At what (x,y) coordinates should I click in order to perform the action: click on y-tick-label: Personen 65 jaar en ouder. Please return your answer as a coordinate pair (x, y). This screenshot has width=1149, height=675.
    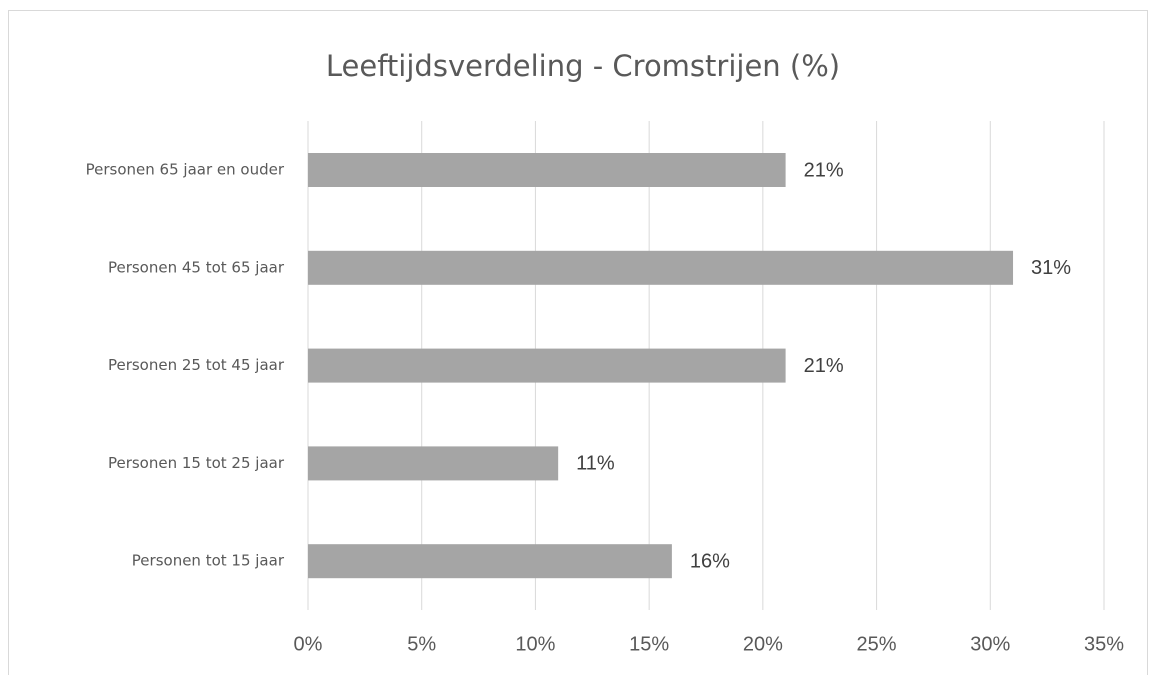
    Looking at the image, I should click on (185, 170).